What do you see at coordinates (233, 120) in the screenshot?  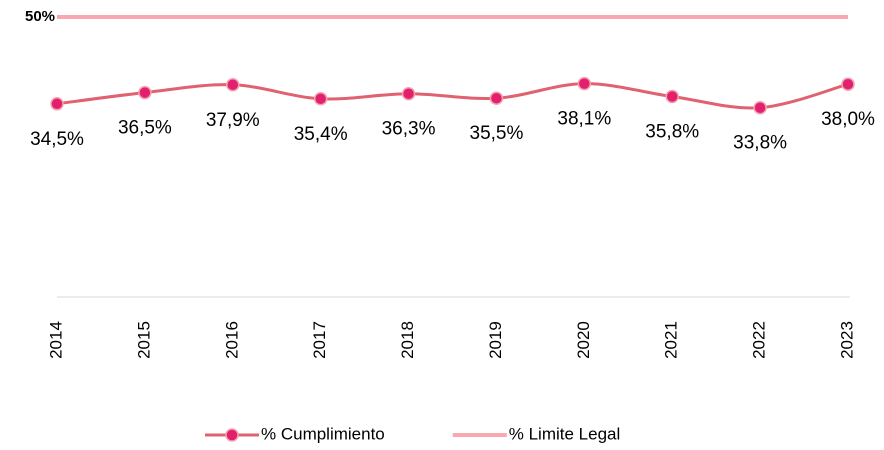 I see `data-label: 37,9%` at bounding box center [233, 120].